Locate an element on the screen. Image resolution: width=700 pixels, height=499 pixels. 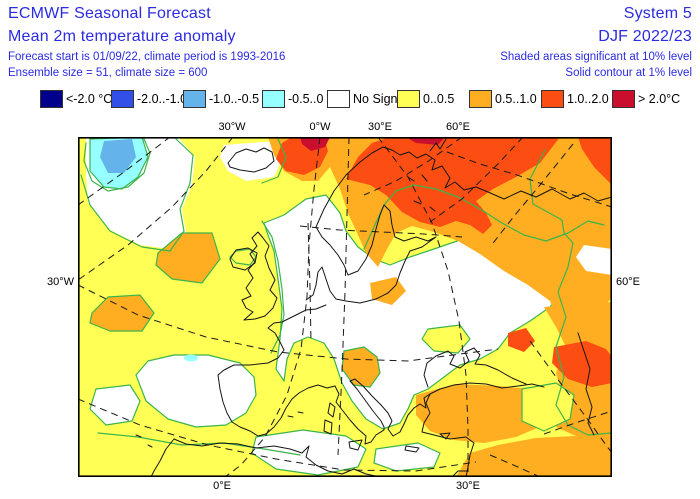
axis-label-left-30w: 30°W is located at coordinates (60, 282).